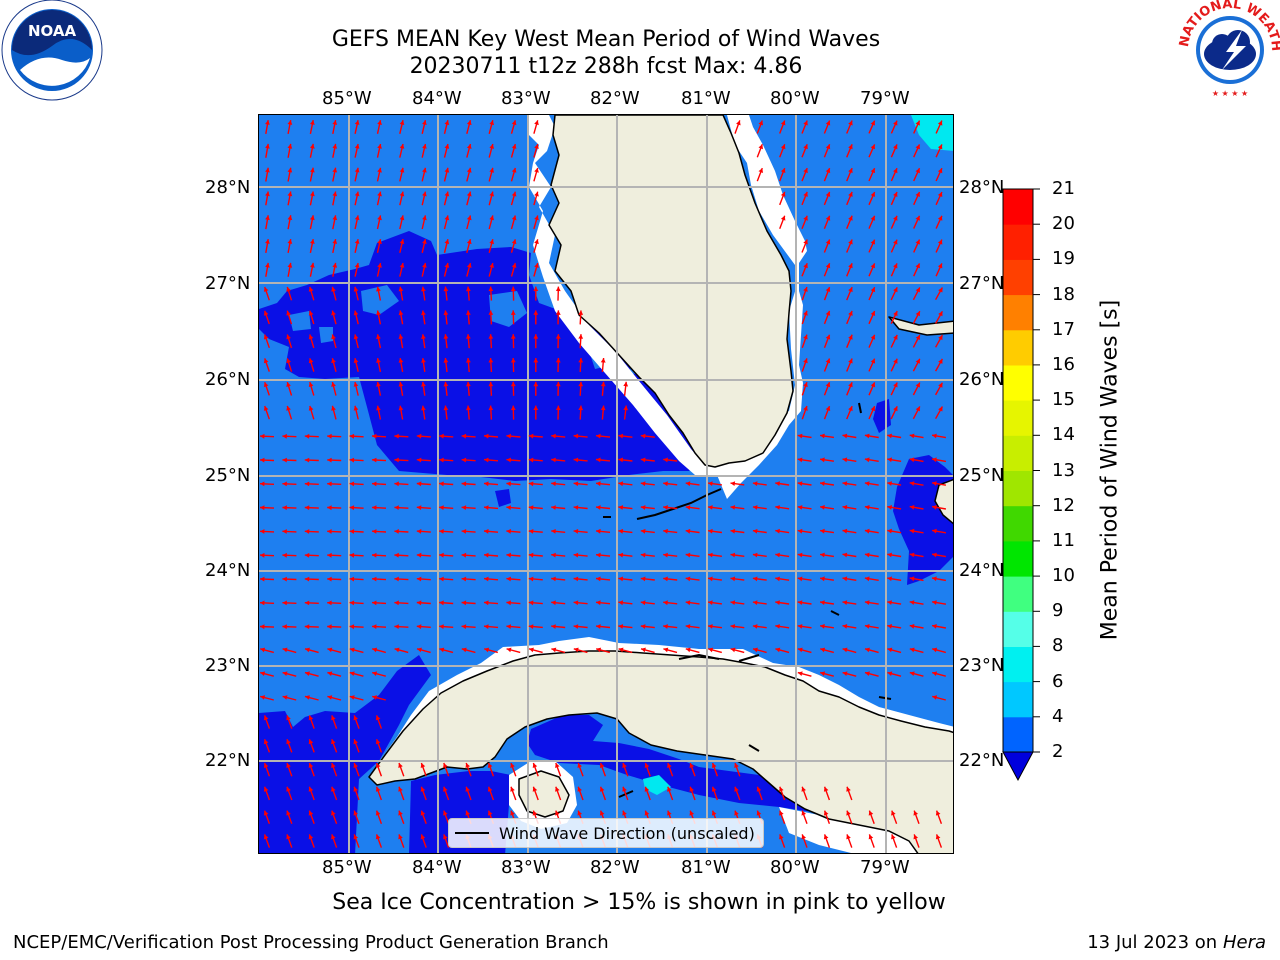 This screenshot has height=960, width=1280. Describe the element at coordinates (1063, 435) in the screenshot. I see `colorbar-tick-label: 14` at that location.